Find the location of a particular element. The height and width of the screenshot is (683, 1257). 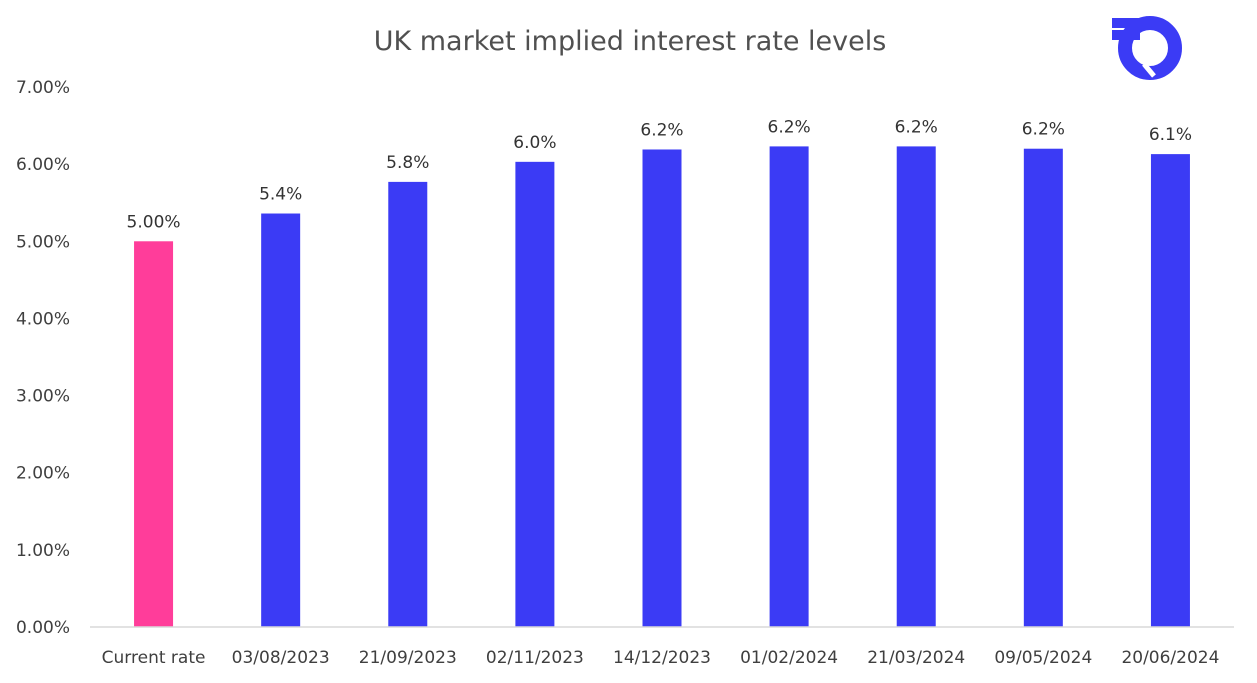

y-tick-label: 2.00% is located at coordinates (43, 474).